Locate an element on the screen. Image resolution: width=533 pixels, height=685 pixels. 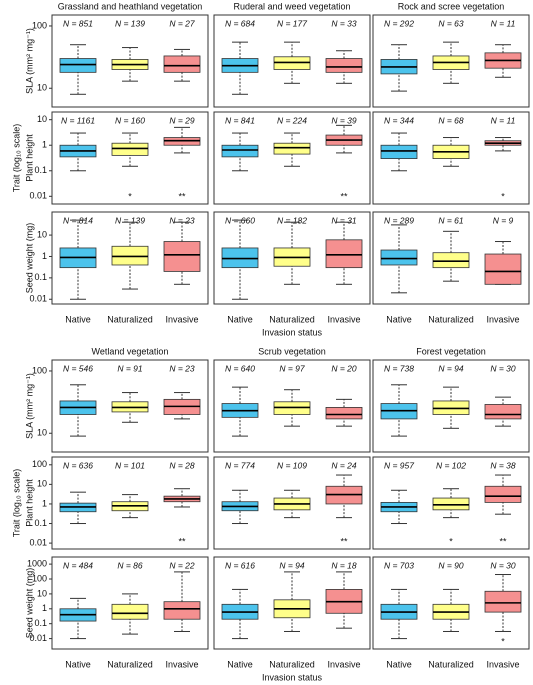
n-label: N = 160 is located at coordinates (130, 120).